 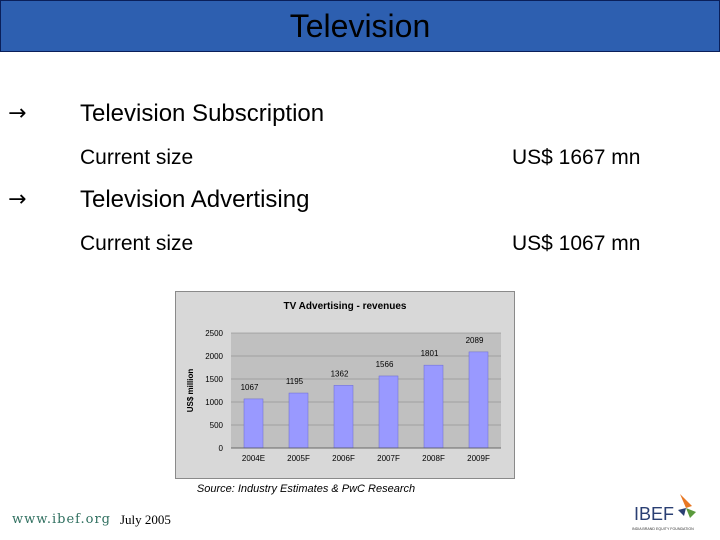 What do you see at coordinates (253, 458) in the screenshot?
I see `x-tick-label: 2004E` at bounding box center [253, 458].